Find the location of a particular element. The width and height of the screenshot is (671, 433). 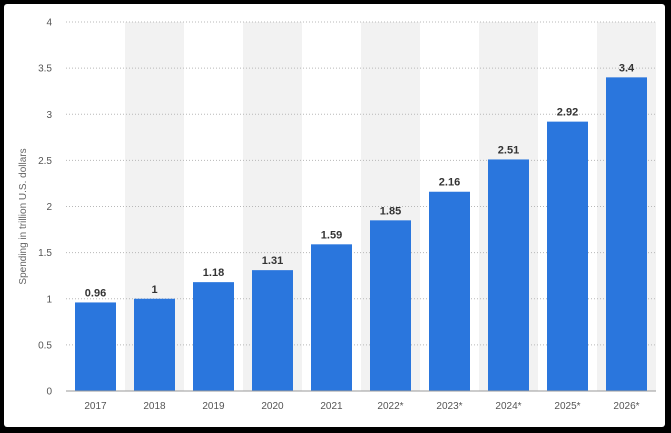

x-tick-label: 2023* is located at coordinates (449, 406).